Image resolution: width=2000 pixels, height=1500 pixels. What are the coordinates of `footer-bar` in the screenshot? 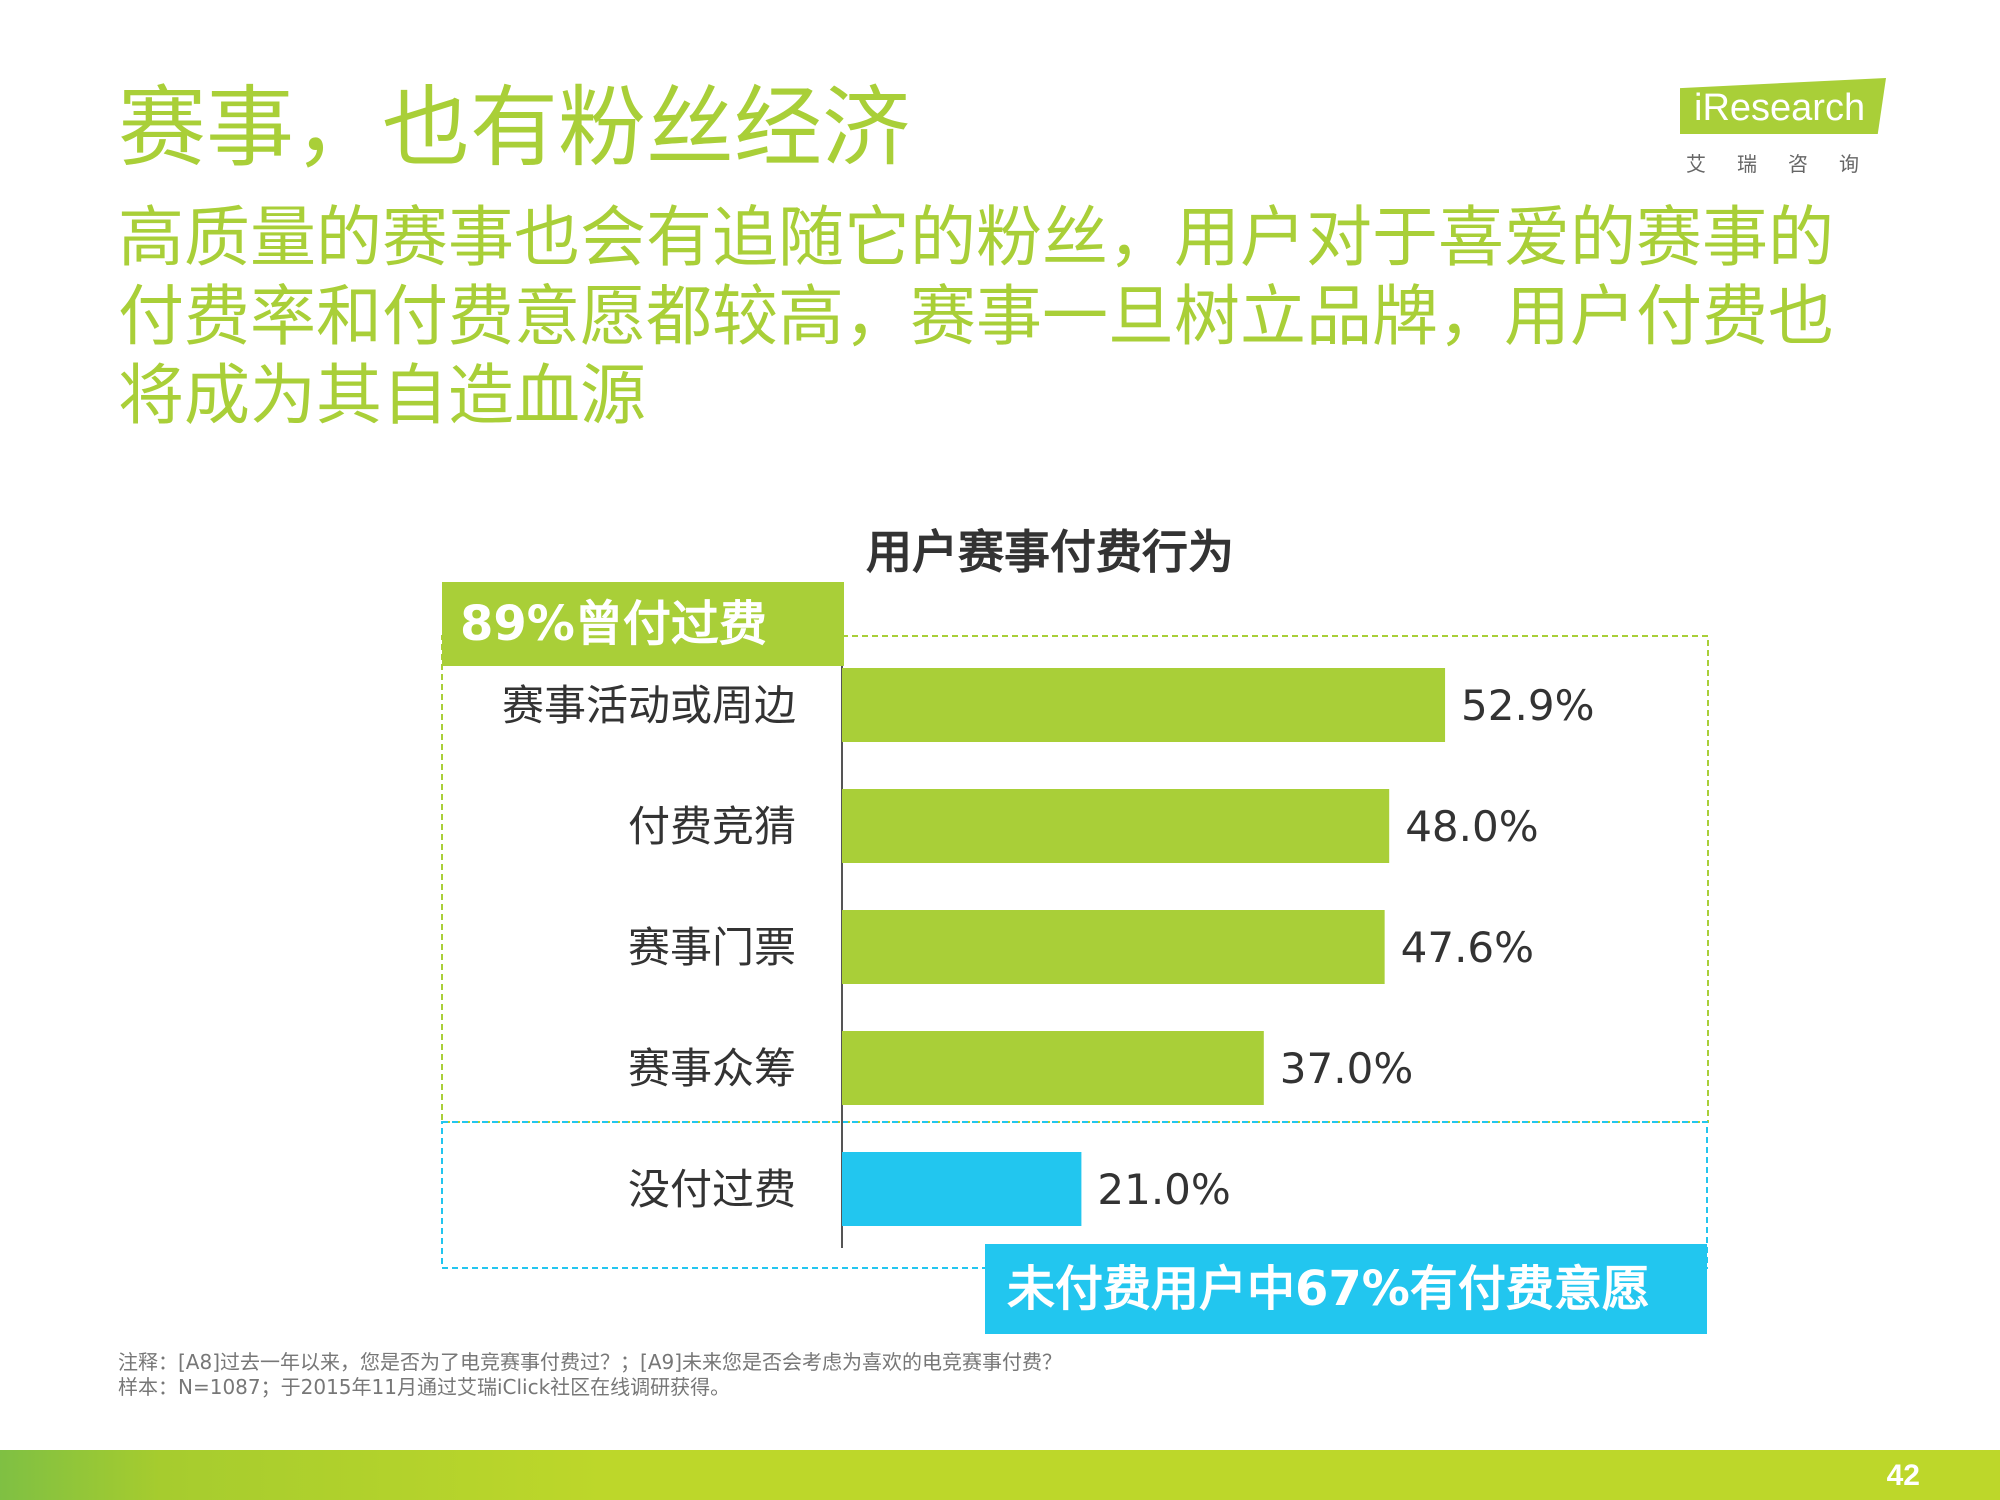 It's located at (1000, 1475).